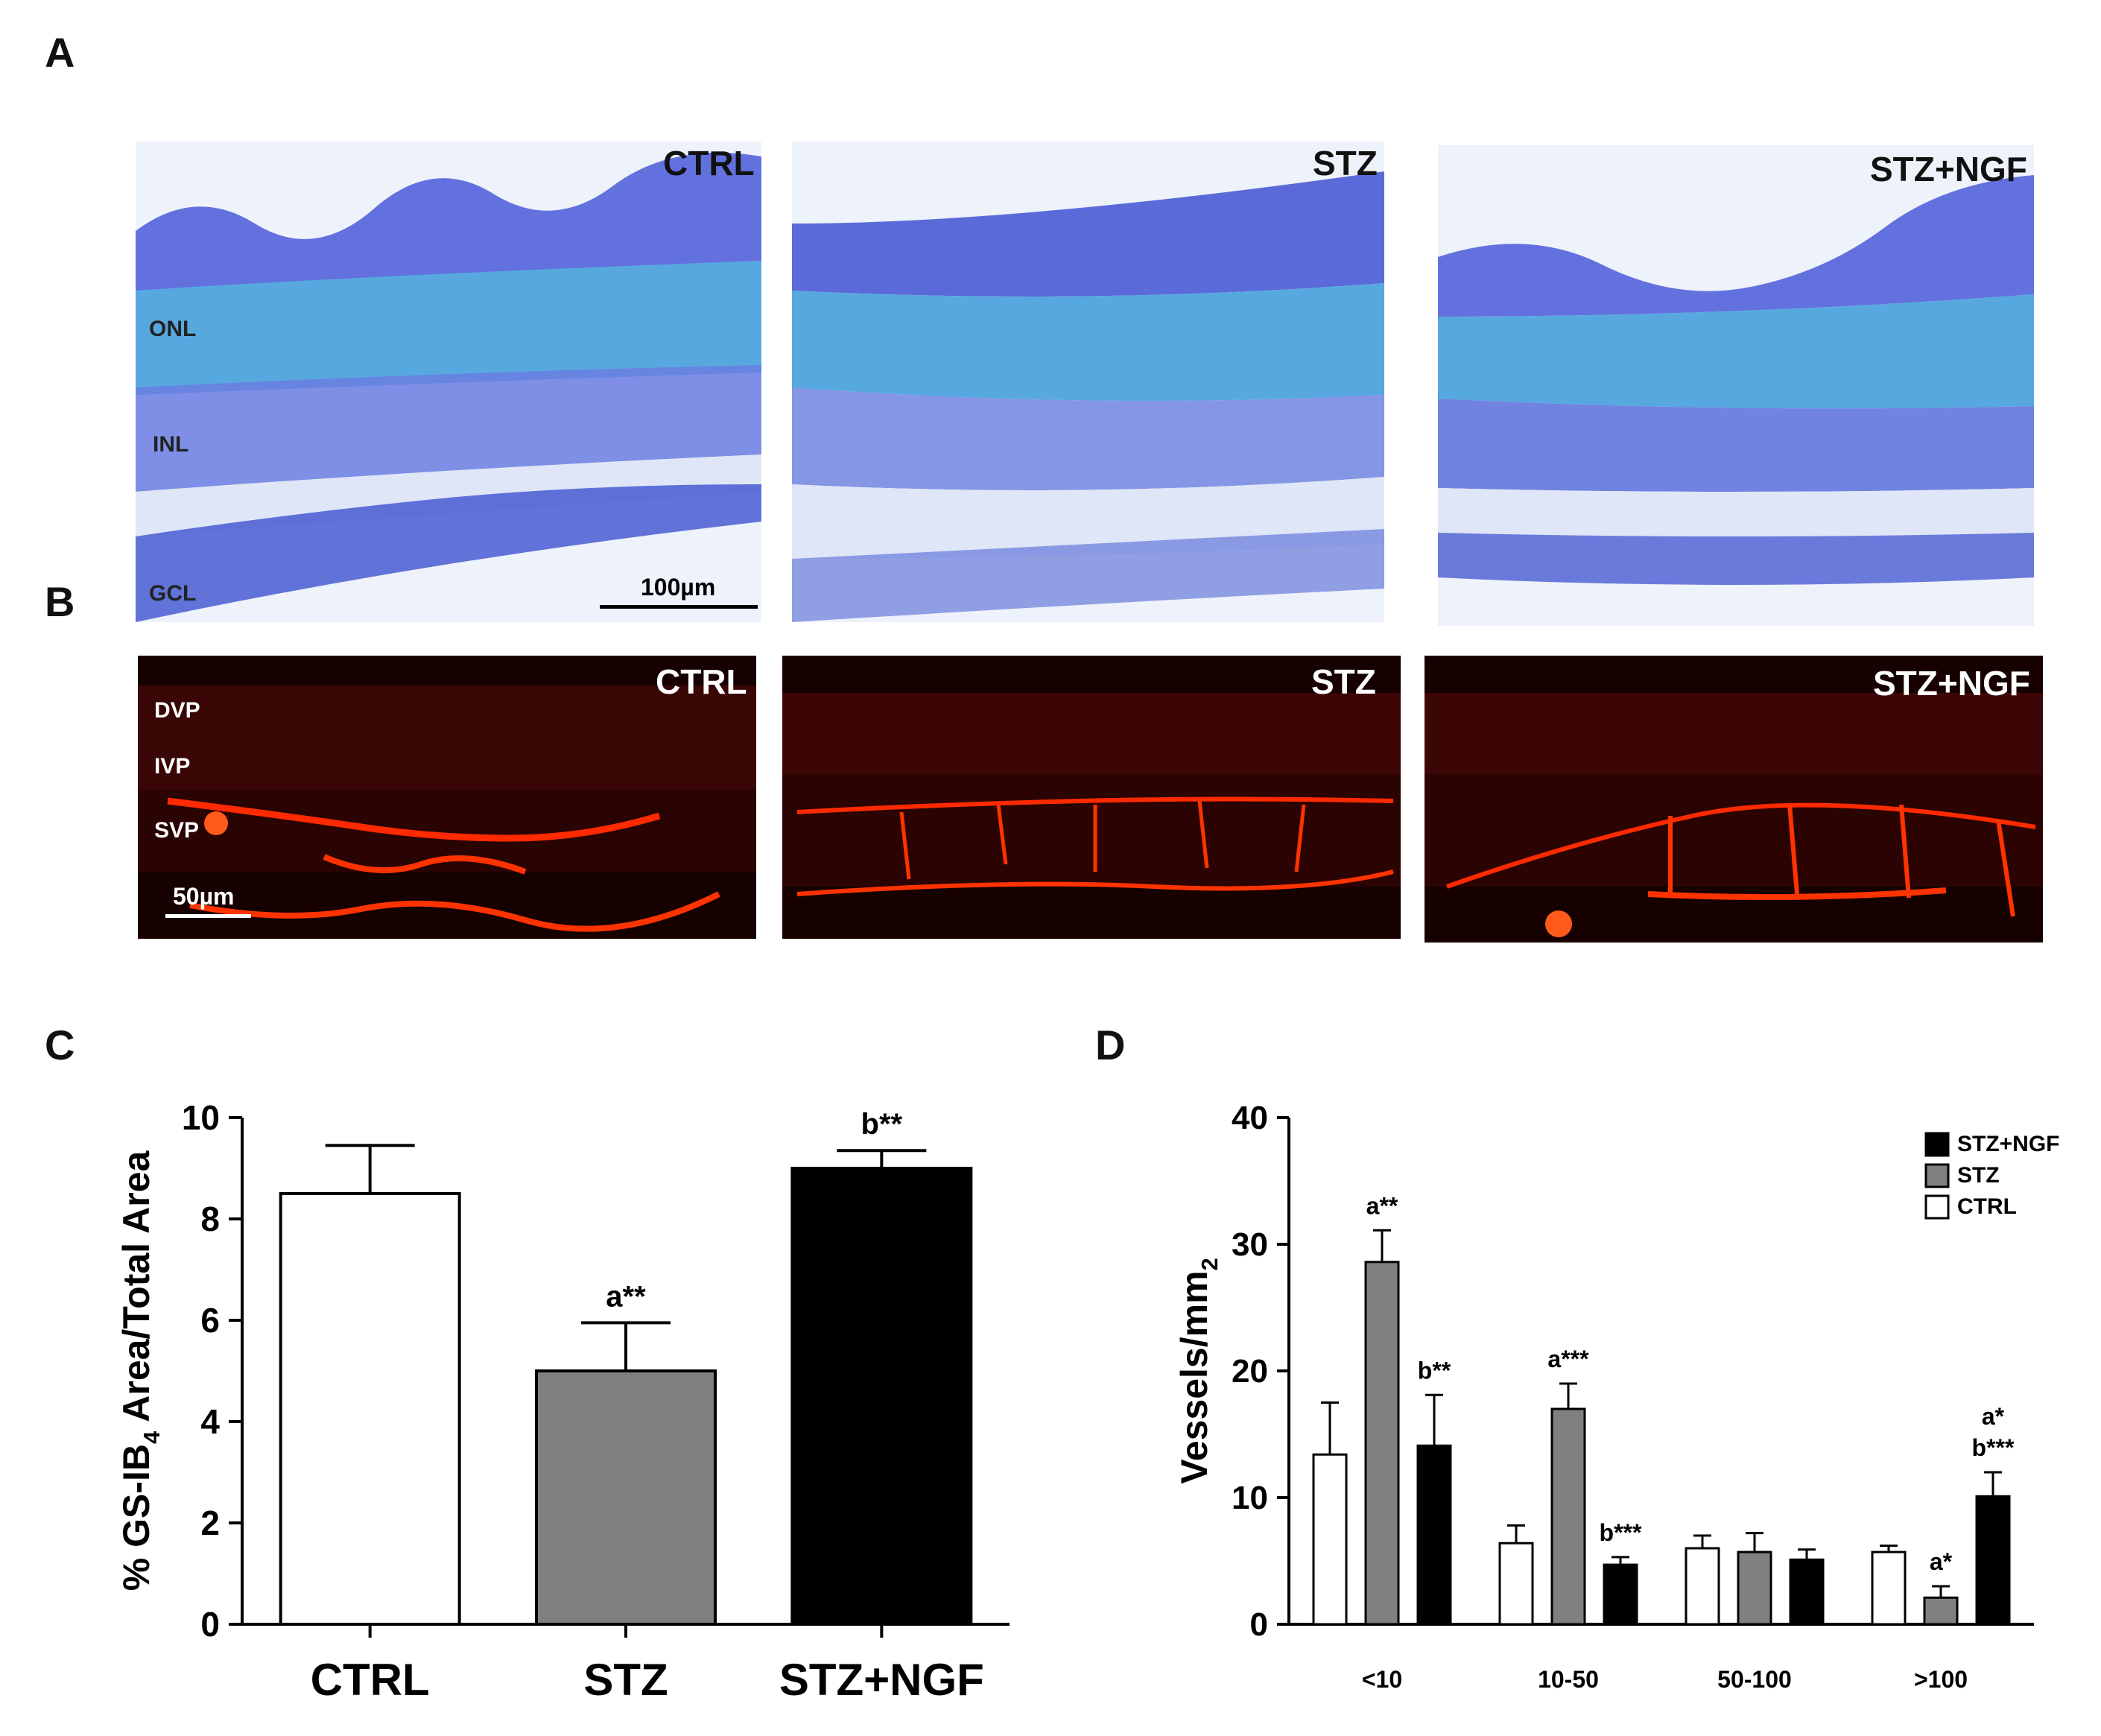 Image resolution: width=2101 pixels, height=1736 pixels. I want to click on panel-label-a: A, so click(60, 52).